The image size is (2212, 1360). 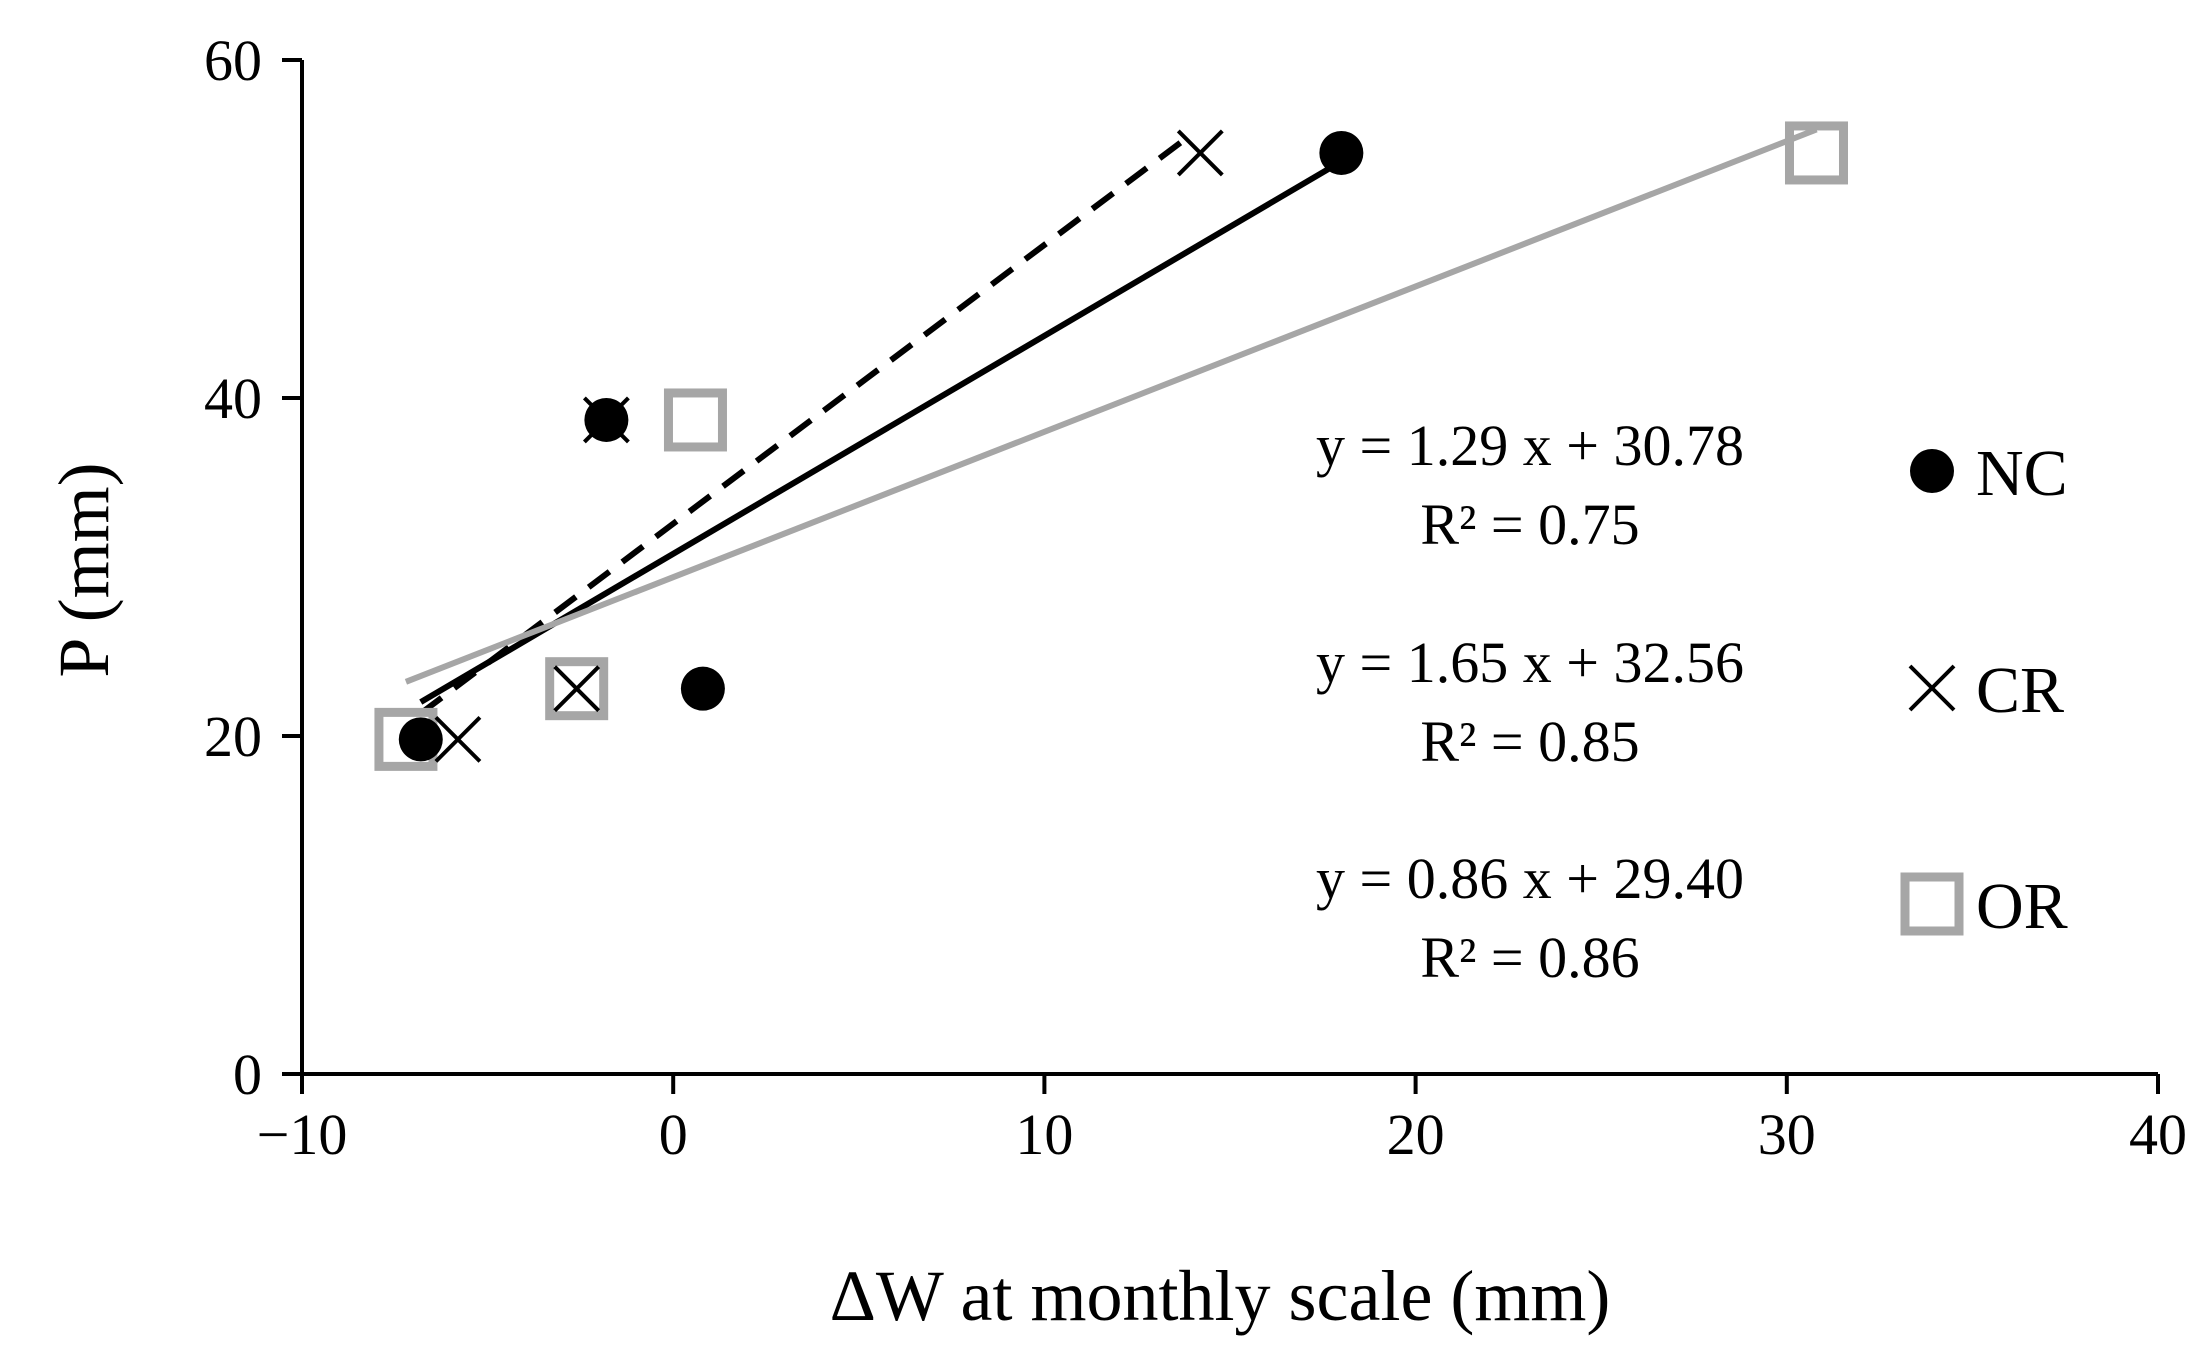 I want to click on x-tick-label: 0, so click(x=673, y=1134).